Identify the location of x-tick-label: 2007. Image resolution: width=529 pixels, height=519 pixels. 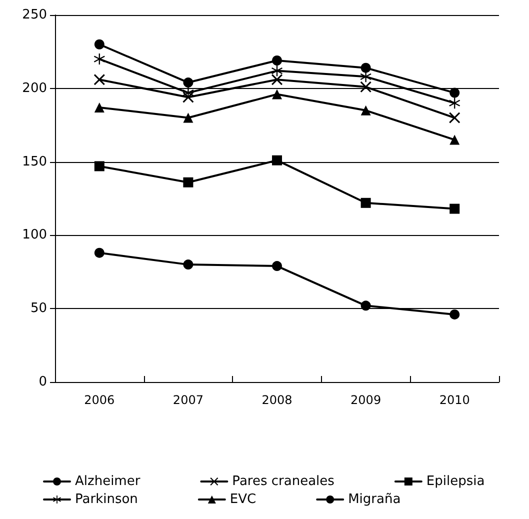
(188, 400).